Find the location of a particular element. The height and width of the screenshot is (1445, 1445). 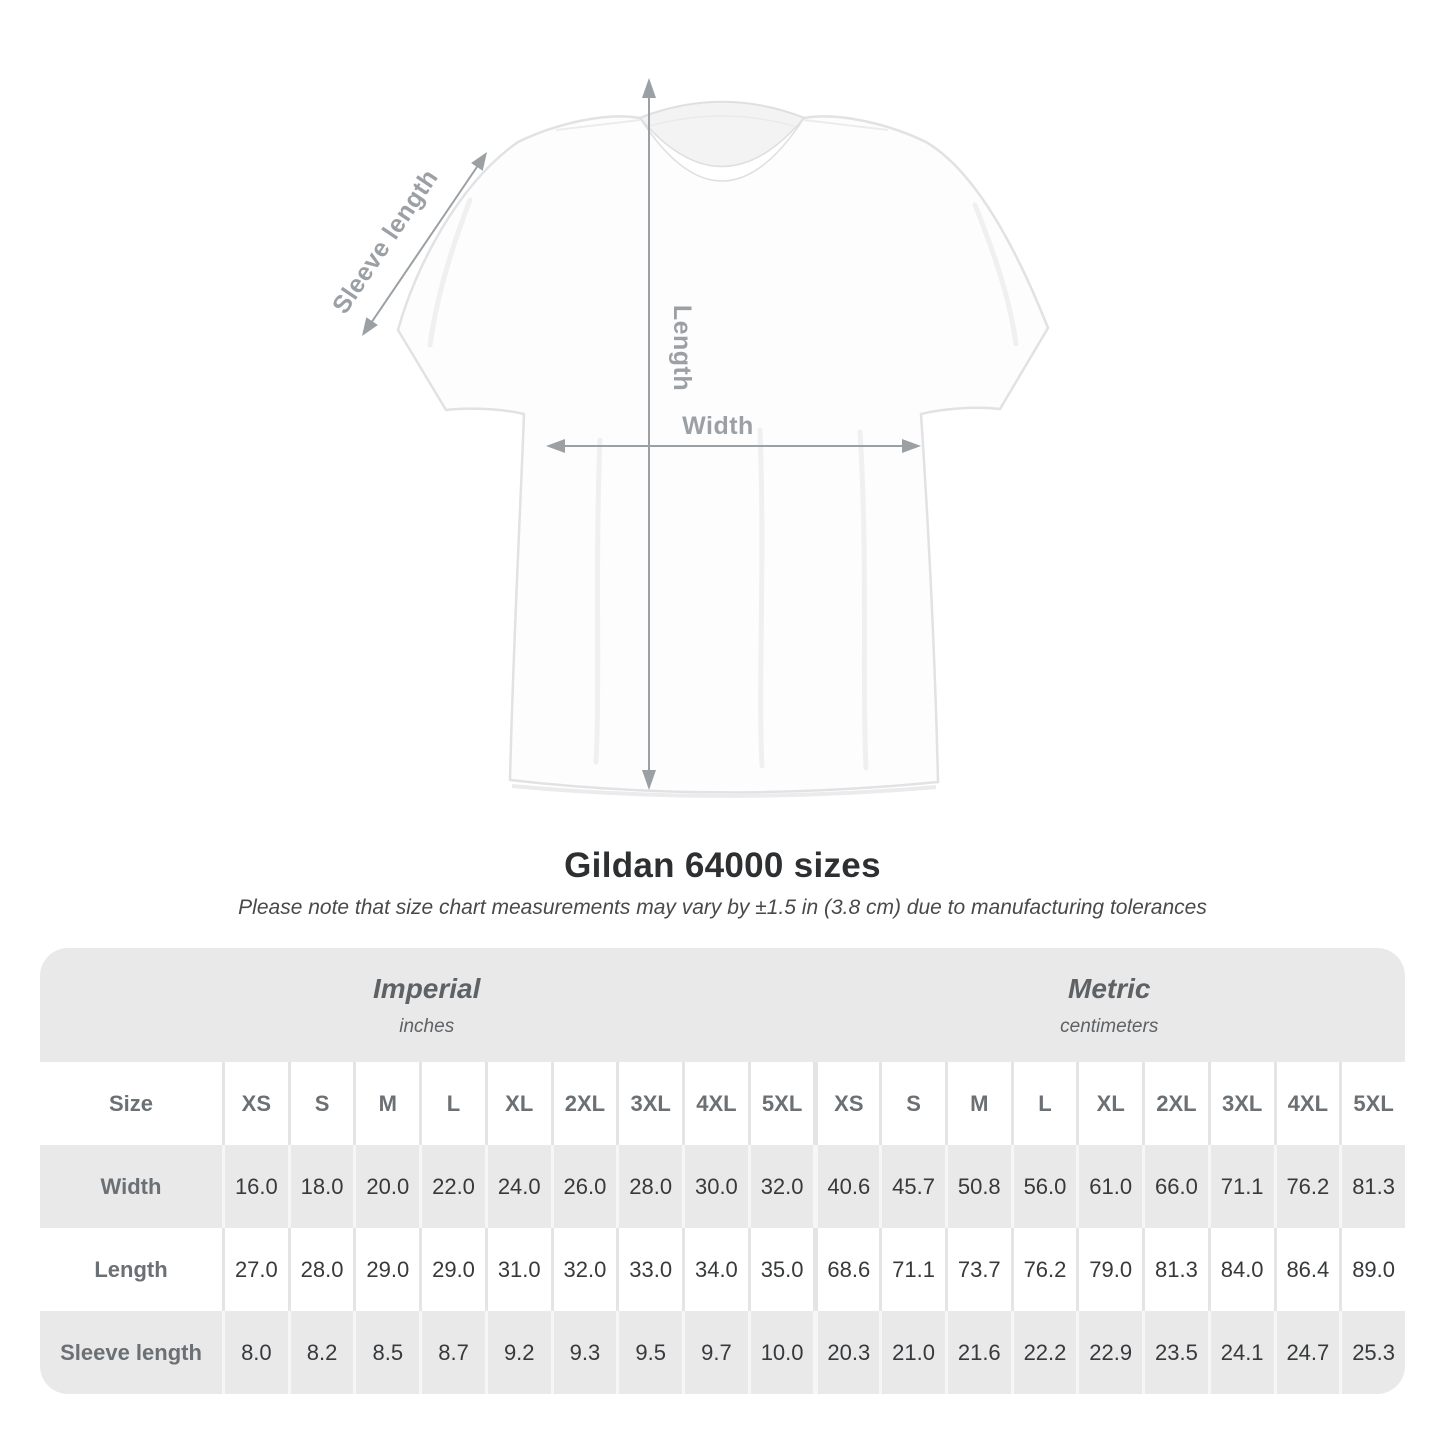

value-cell-metric-s: 45.7 is located at coordinates (912, 1186).